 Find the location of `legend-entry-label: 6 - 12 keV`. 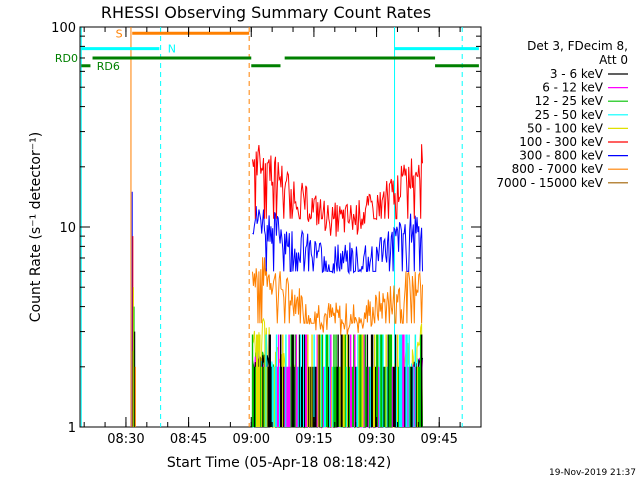

legend-entry-label: 6 - 12 keV is located at coordinates (573, 88).